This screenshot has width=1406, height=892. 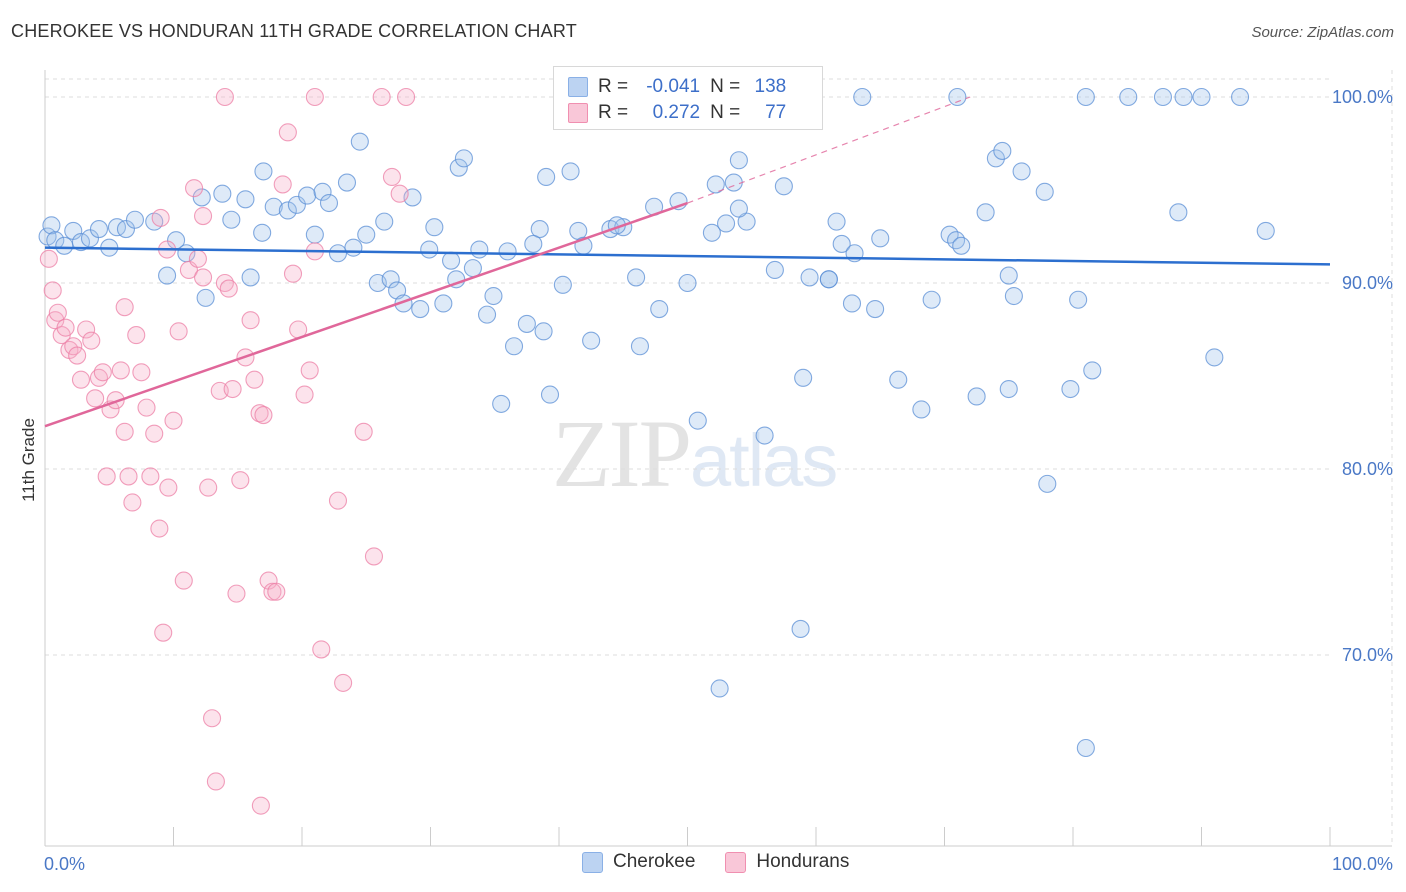 What do you see at coordinates (366, 314) in the screenshot?
I see `trend-line-hondurans` at bounding box center [366, 314].